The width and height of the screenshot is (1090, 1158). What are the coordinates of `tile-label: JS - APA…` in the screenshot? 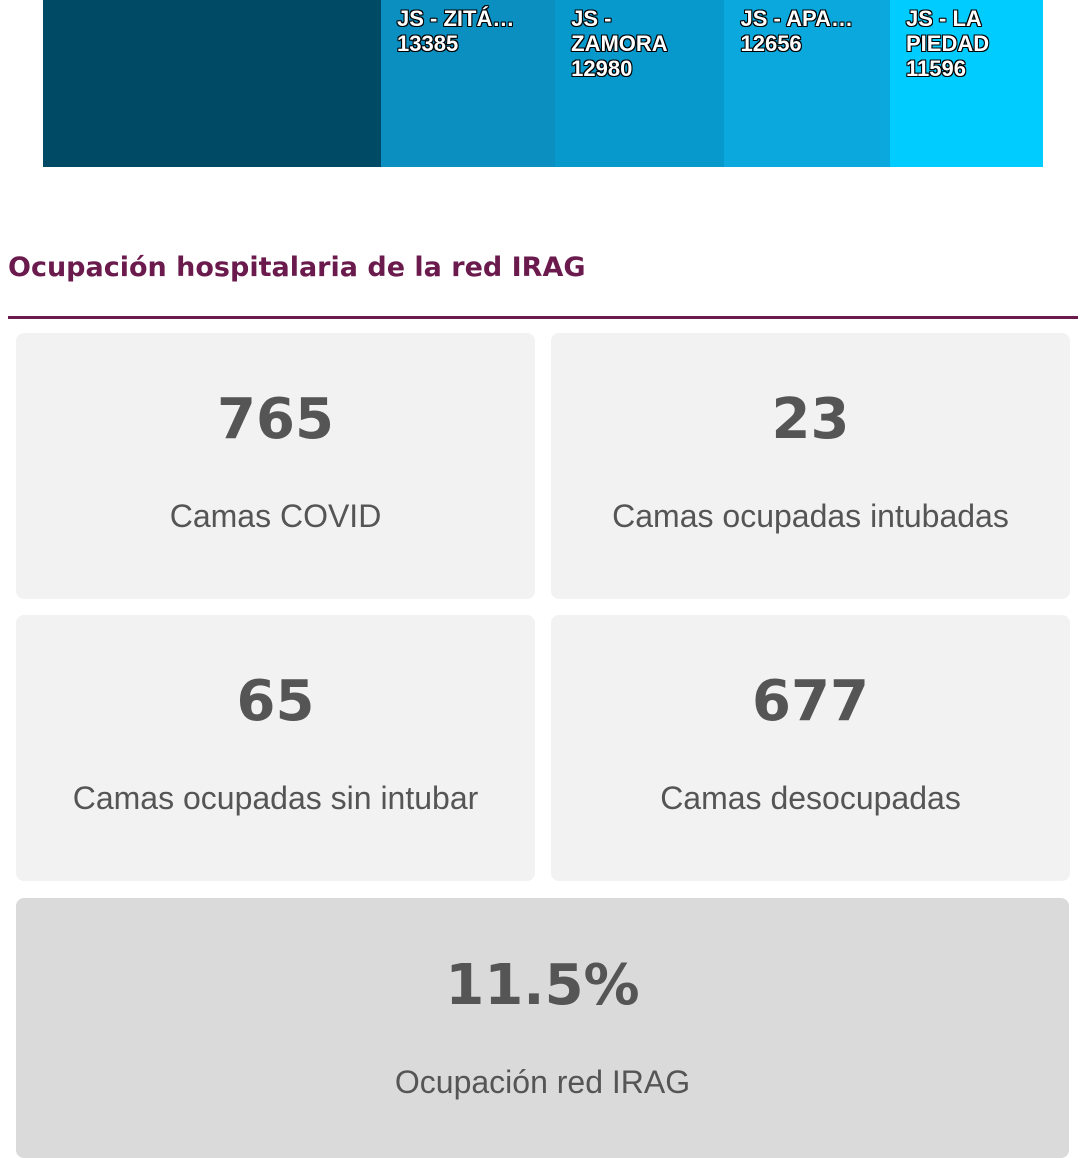 It's located at (796, 18).